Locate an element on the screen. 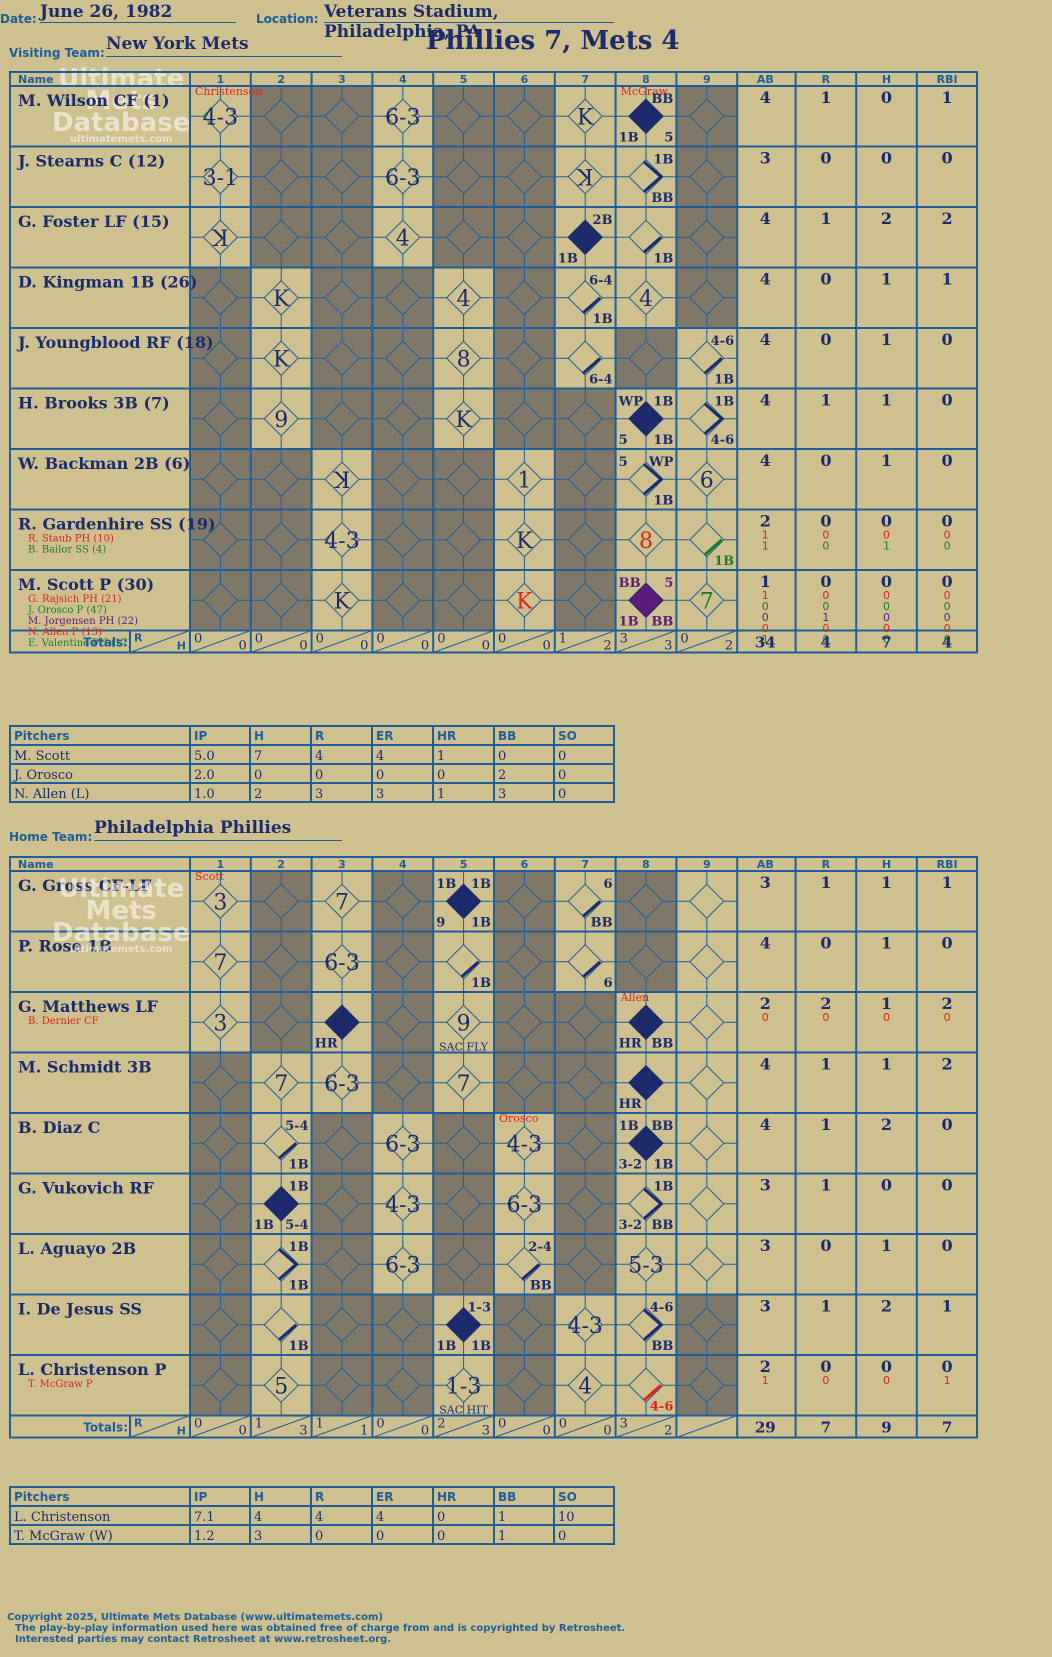 The height and width of the screenshot is (1657, 1052). play-result: 6-3 is located at coordinates (402, 117).